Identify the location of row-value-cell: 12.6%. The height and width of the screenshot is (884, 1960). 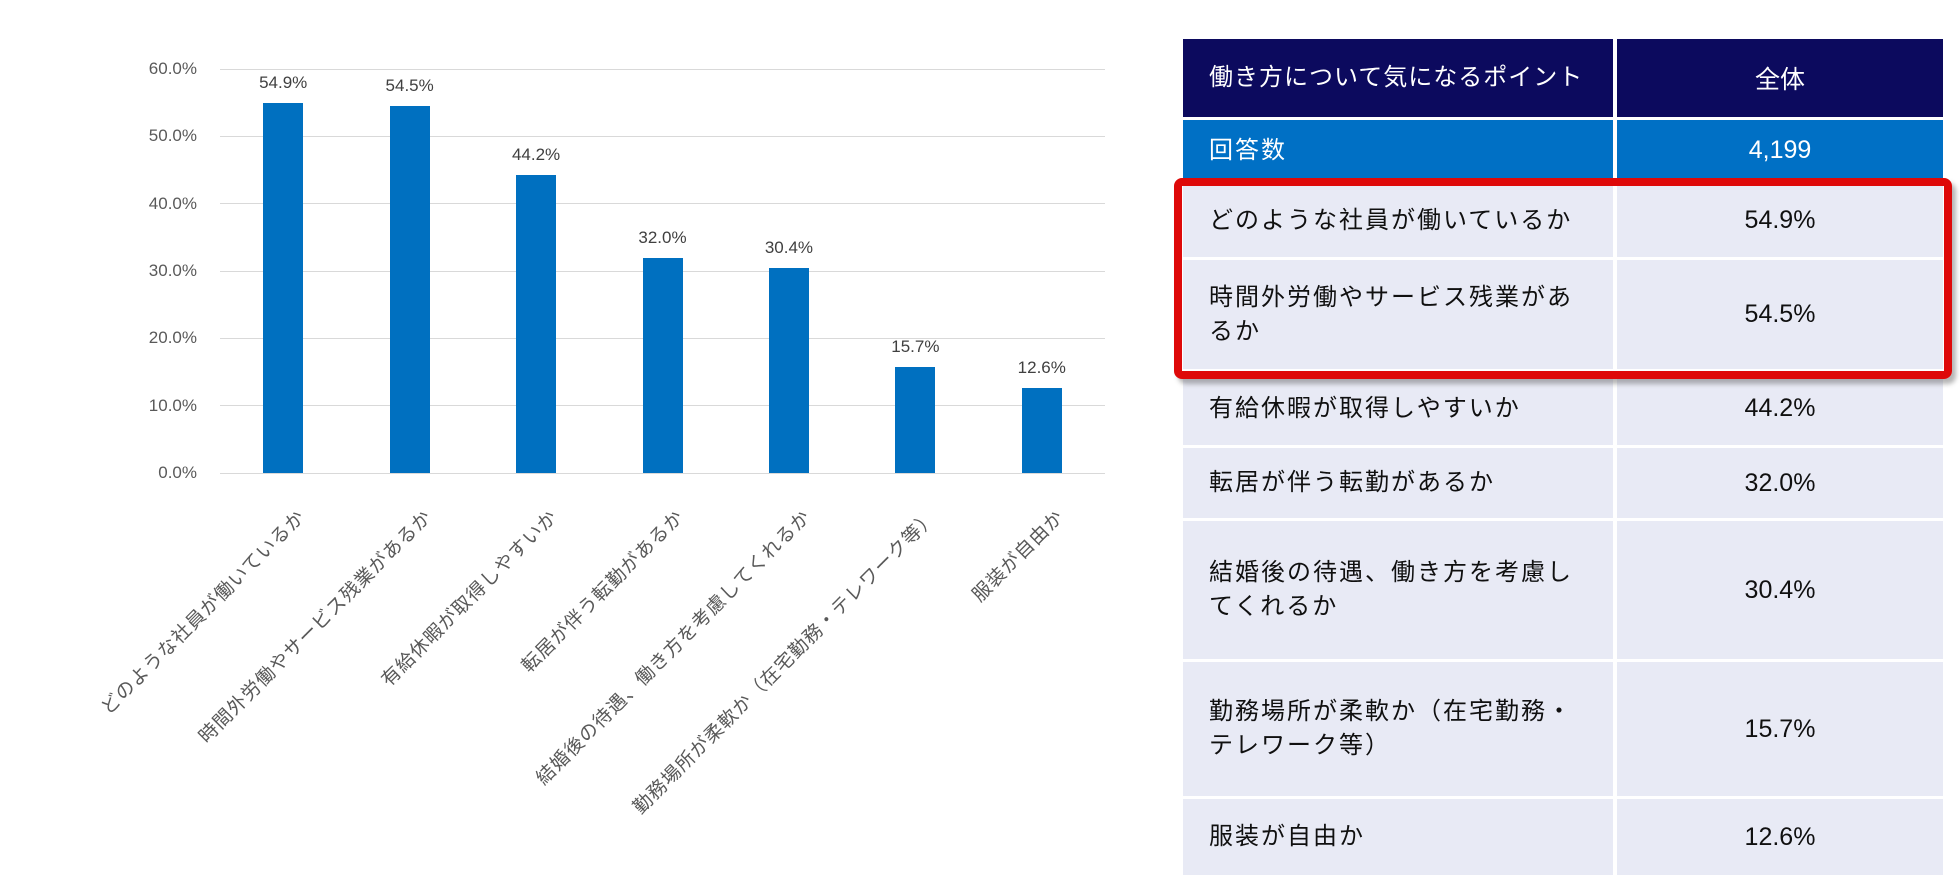
(1780, 837).